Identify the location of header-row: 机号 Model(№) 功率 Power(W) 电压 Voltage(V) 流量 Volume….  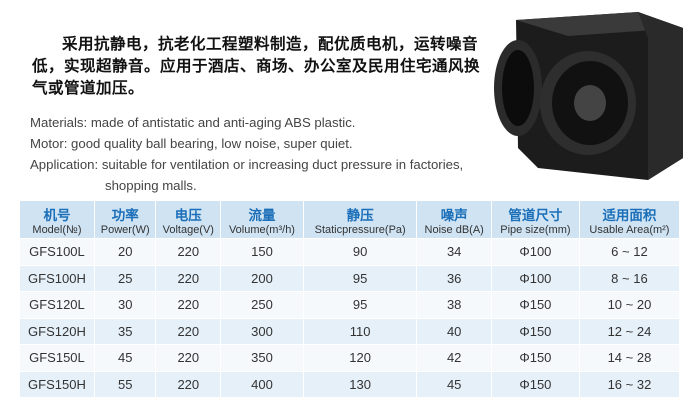
(350, 220).